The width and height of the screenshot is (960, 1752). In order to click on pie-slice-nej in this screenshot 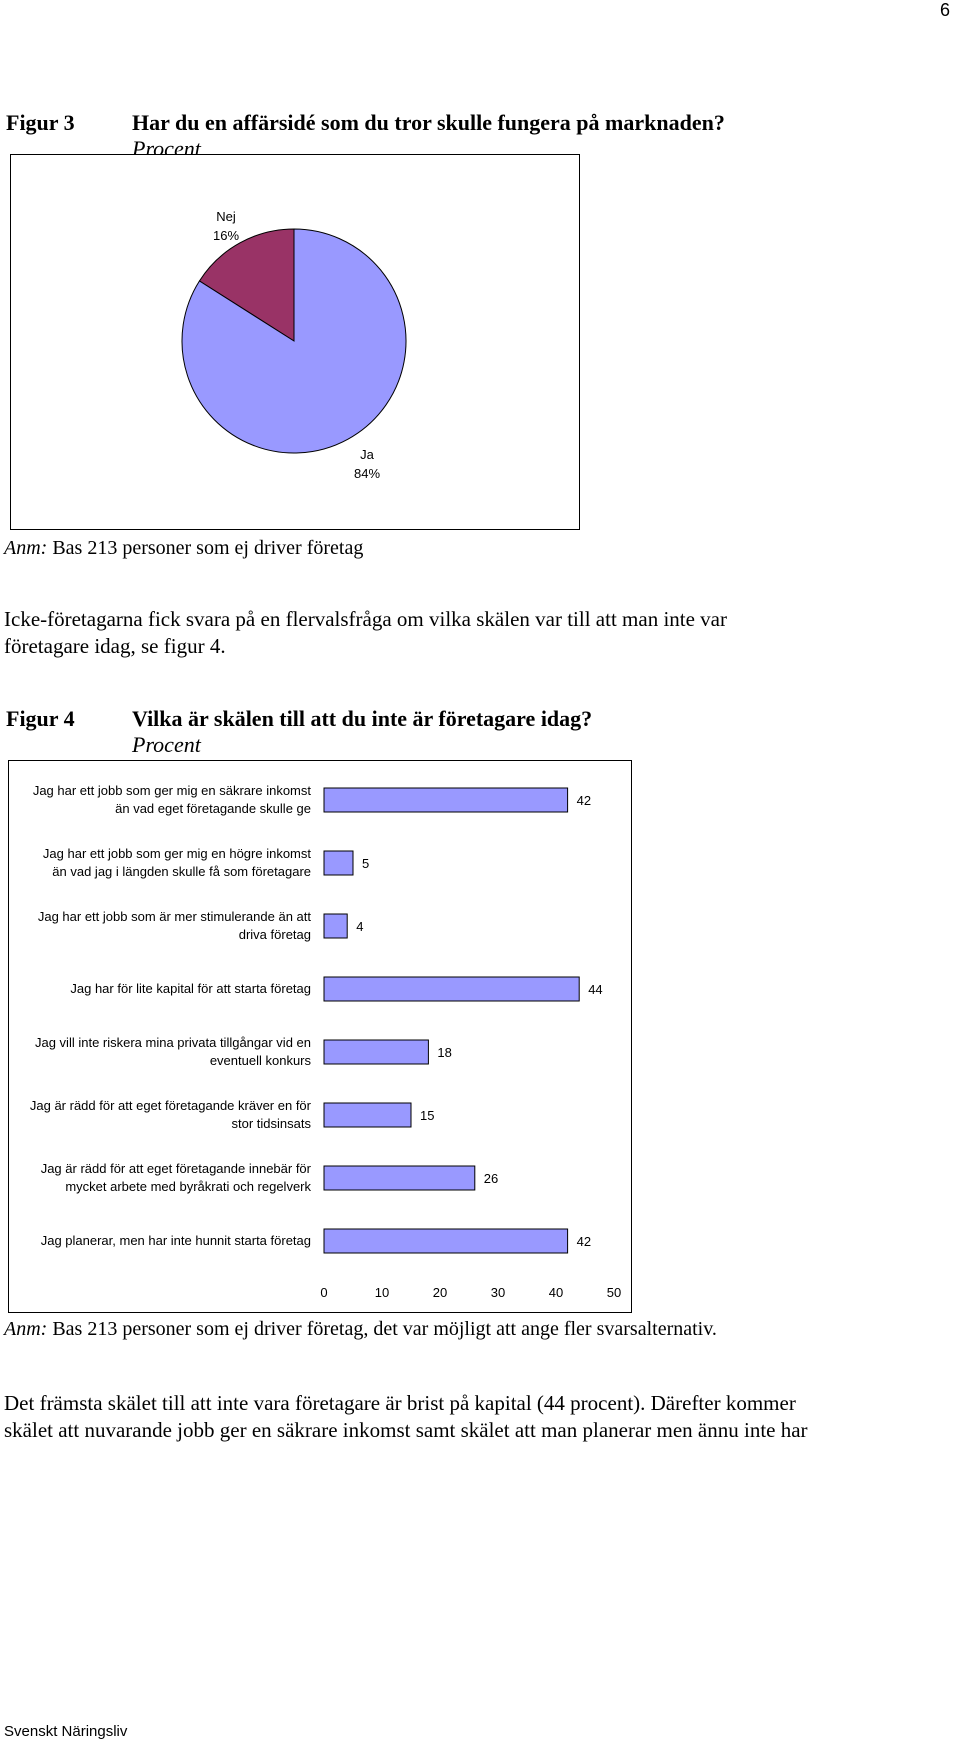, I will do `click(246, 285)`.